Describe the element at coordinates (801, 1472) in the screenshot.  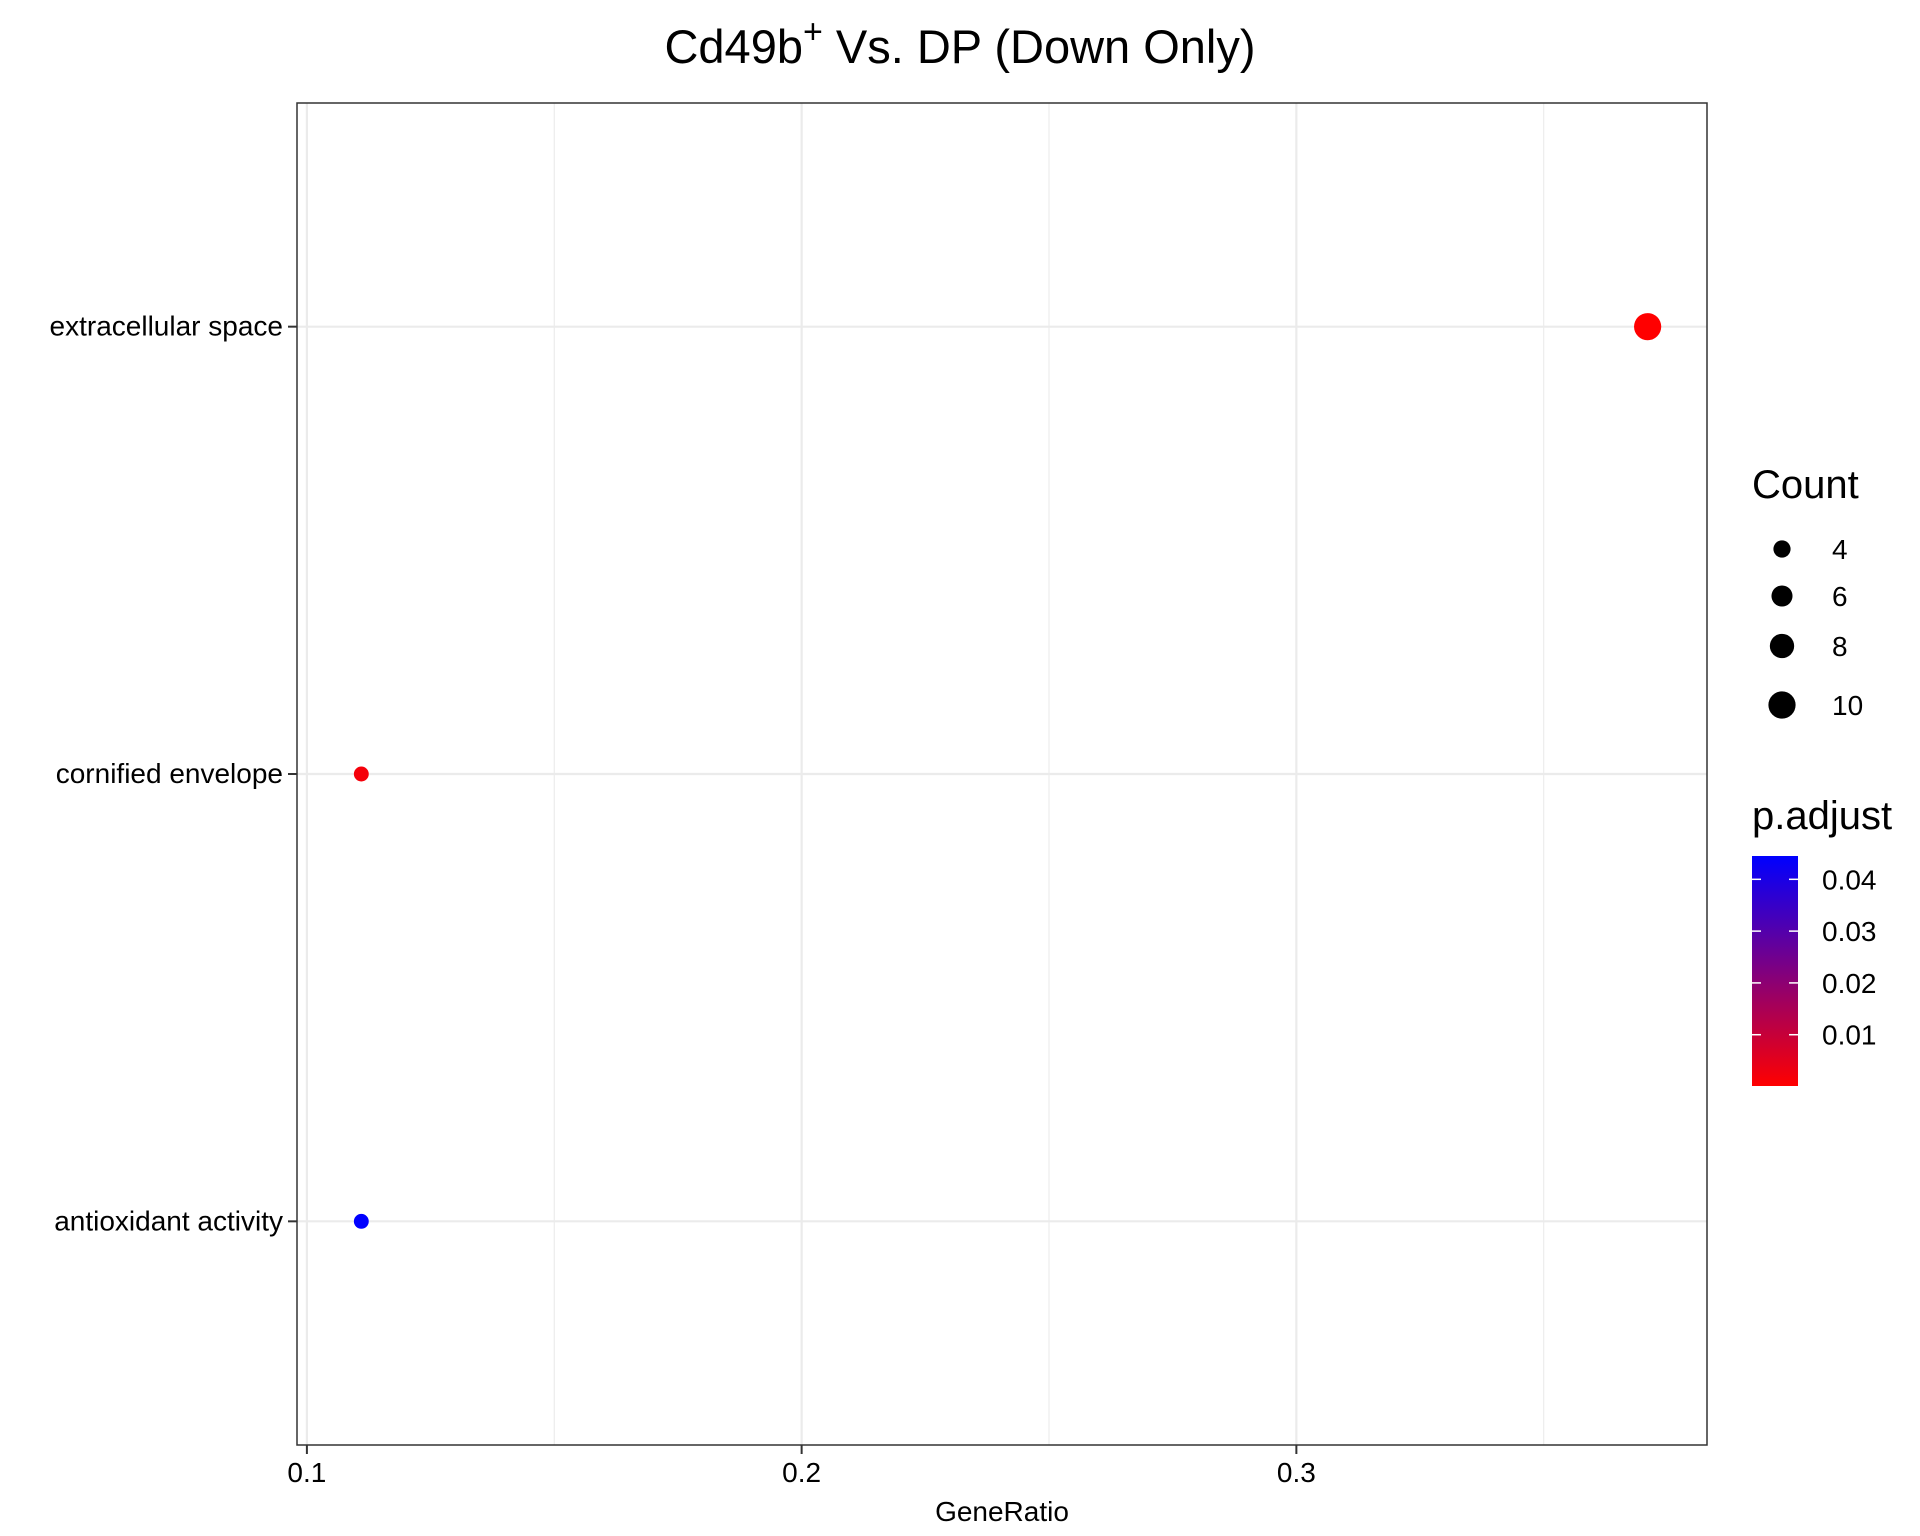
I see `x-tick-label: 0.2` at that location.